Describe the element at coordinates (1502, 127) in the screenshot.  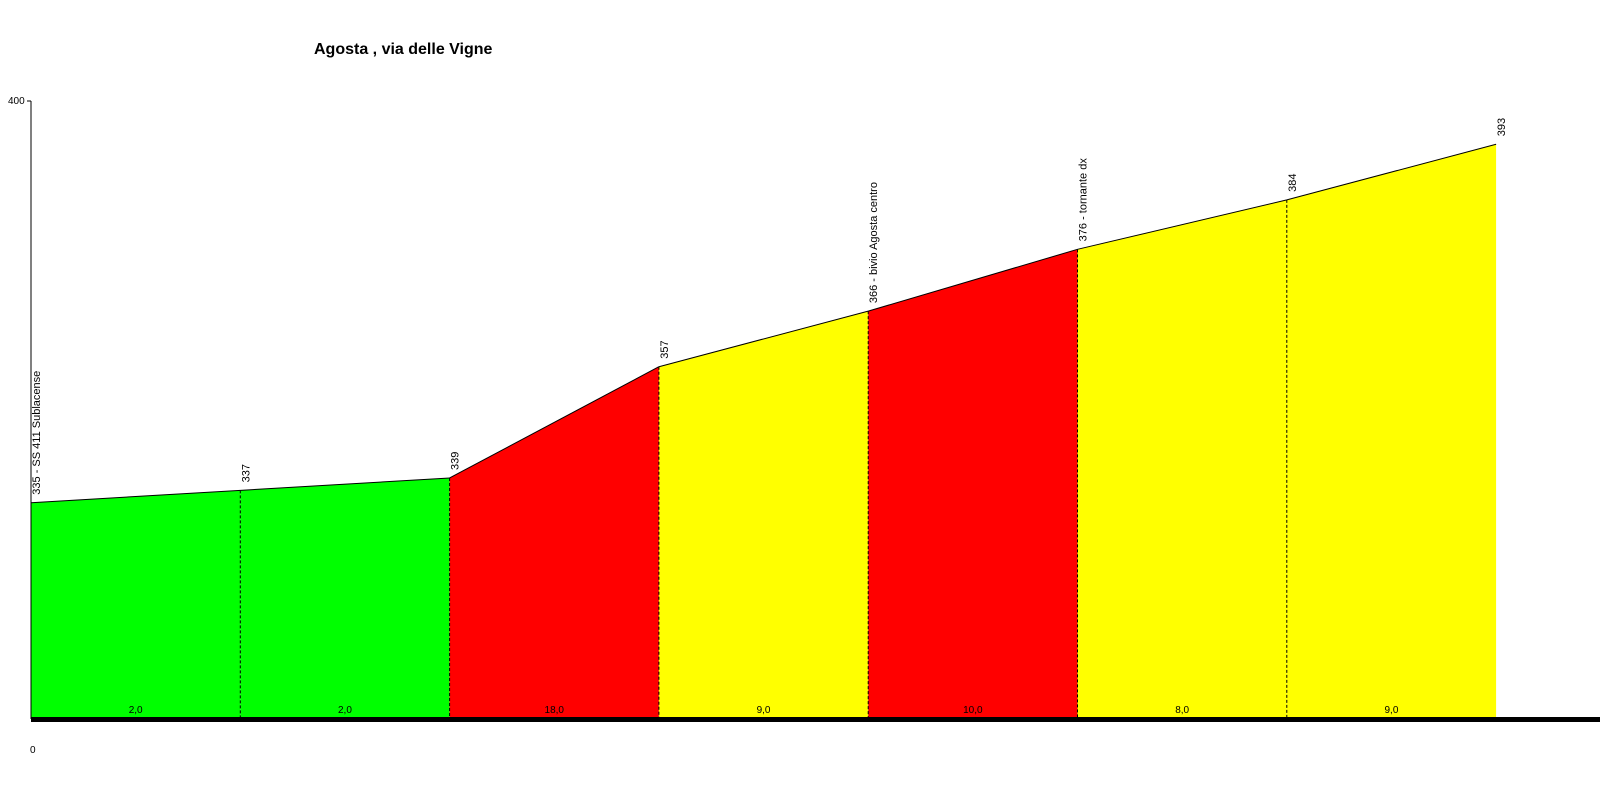
I see `point-label-8: 393` at that location.